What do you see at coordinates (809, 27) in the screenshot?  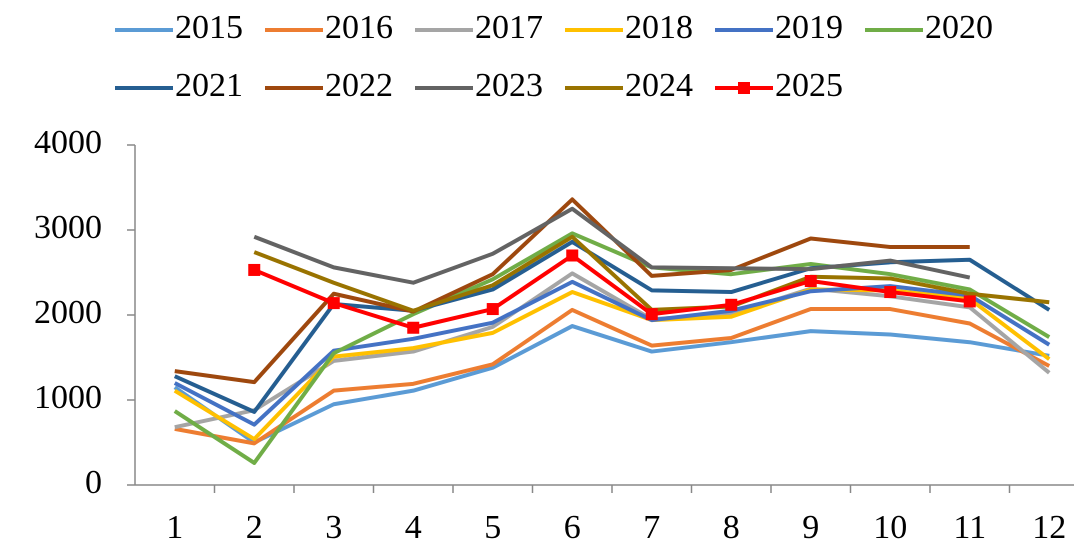 I see `legend-label: 2019` at bounding box center [809, 27].